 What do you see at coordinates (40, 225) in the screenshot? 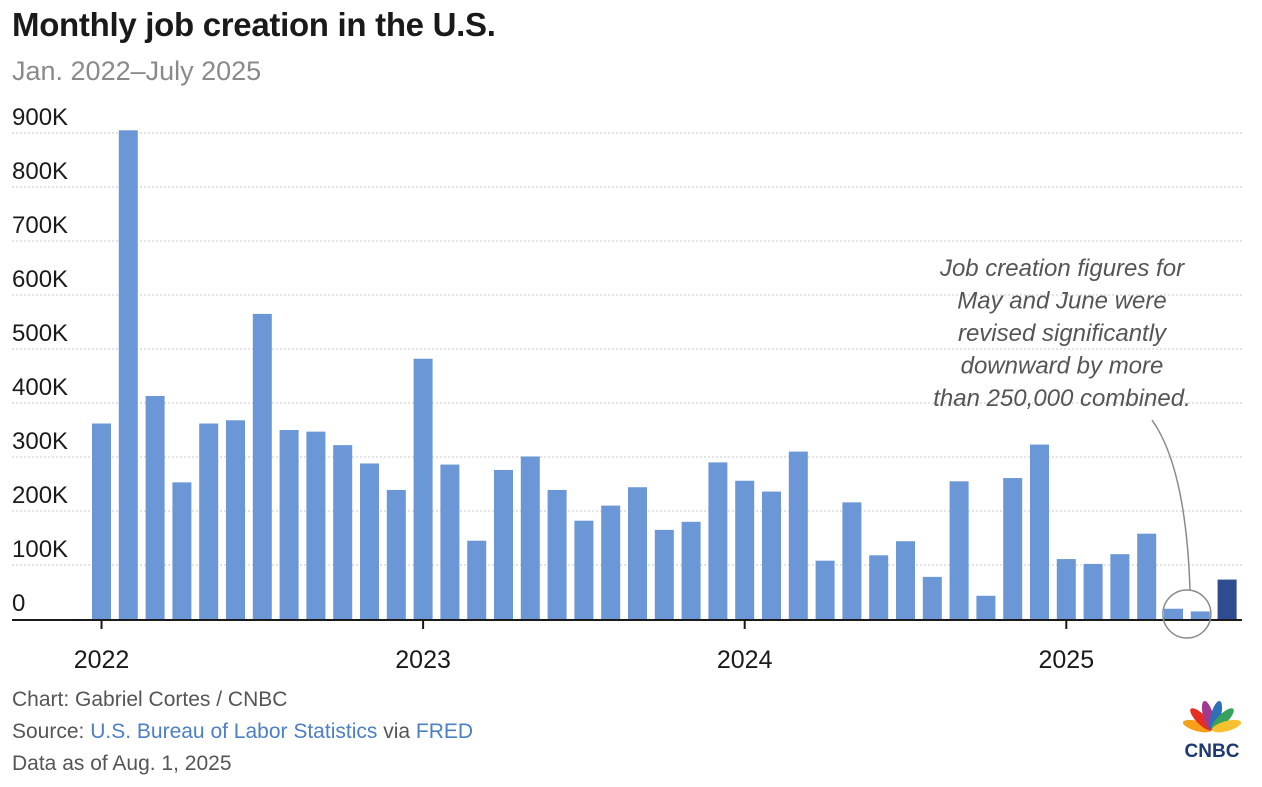
I see `y-tick-label: 700K` at bounding box center [40, 225].